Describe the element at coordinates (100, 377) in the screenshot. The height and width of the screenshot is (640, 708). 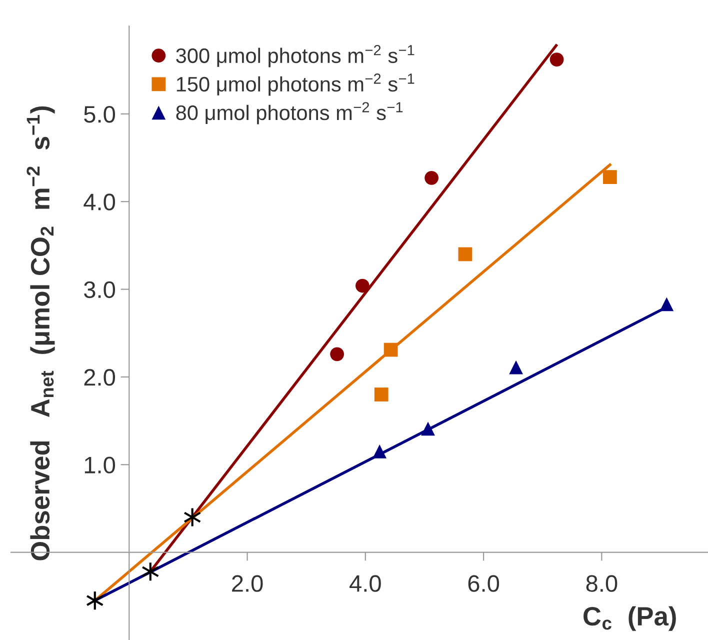
I see `y-tick-label: 2.0` at that location.